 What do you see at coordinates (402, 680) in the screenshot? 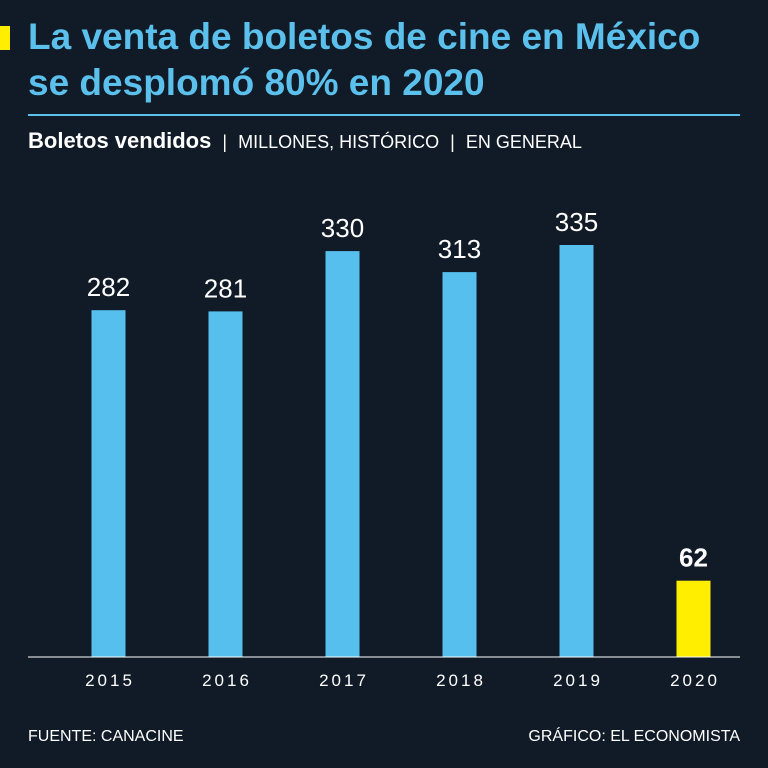
I see `x-tick-labels-group: 2015 2016 2017 2018 2019 2020` at bounding box center [402, 680].